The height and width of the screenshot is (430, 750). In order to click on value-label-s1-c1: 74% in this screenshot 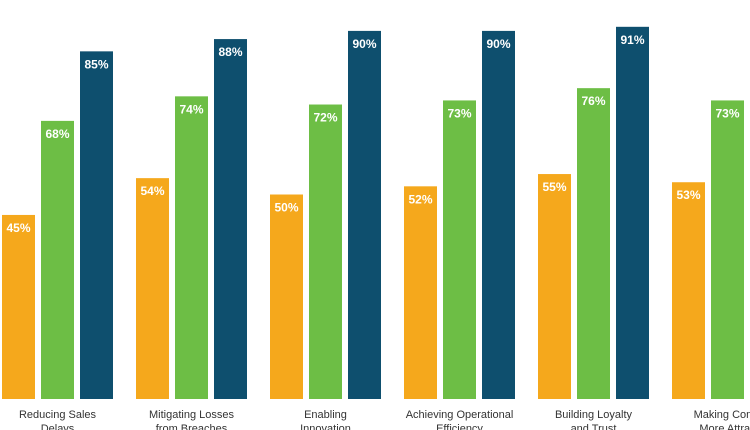, I will do `click(191, 109)`.